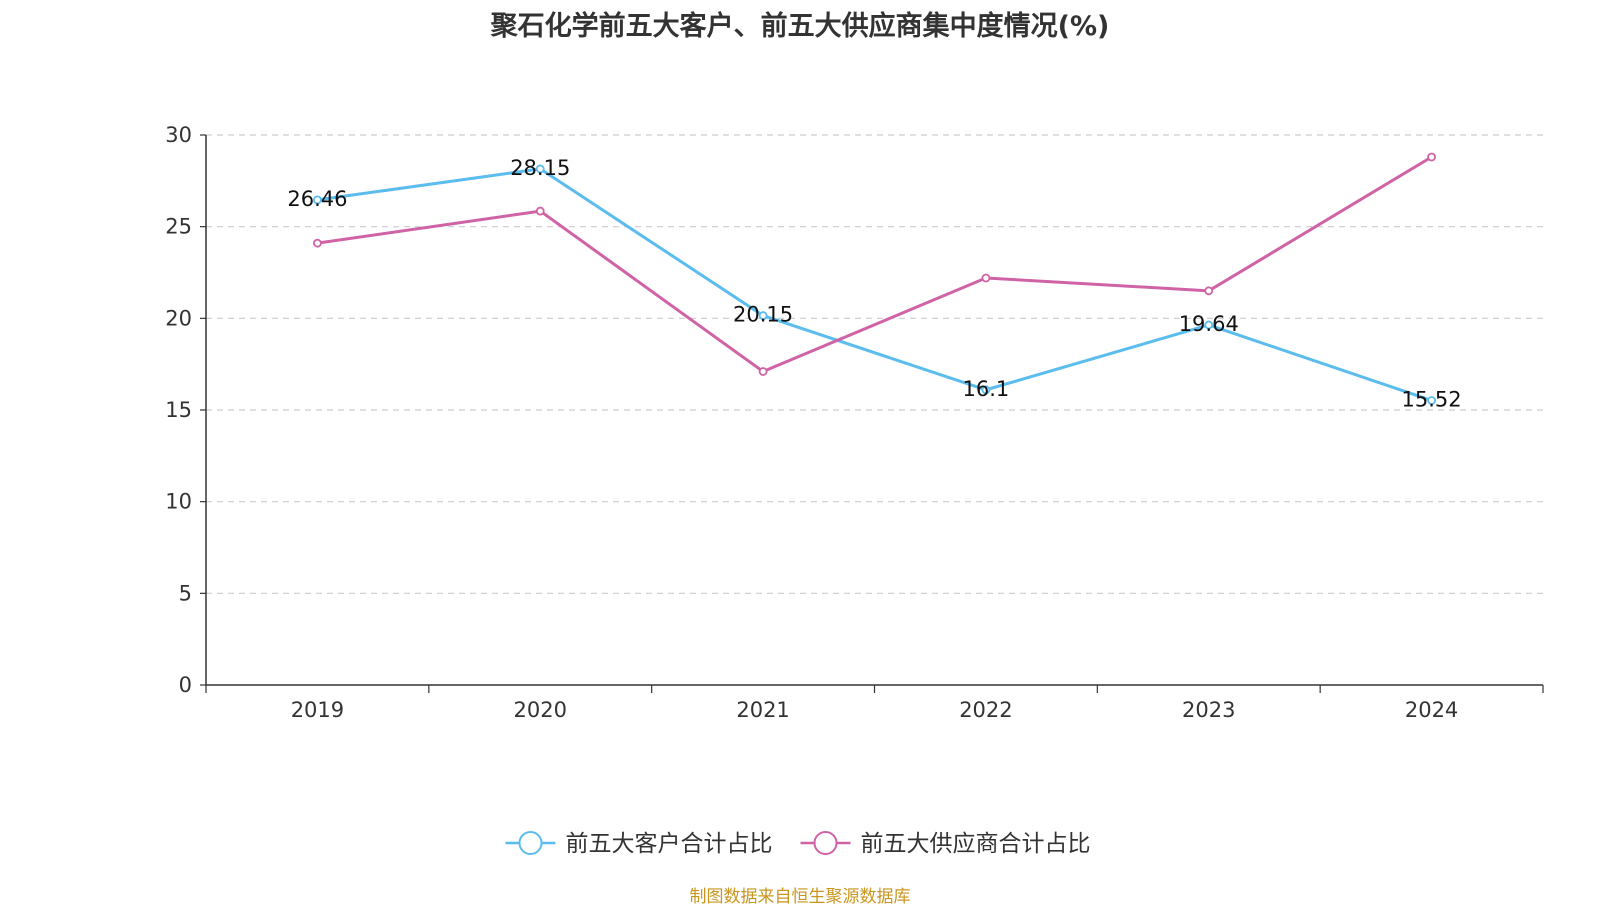  What do you see at coordinates (540, 710) in the screenshot?
I see `x-tick-label: 2020` at bounding box center [540, 710].